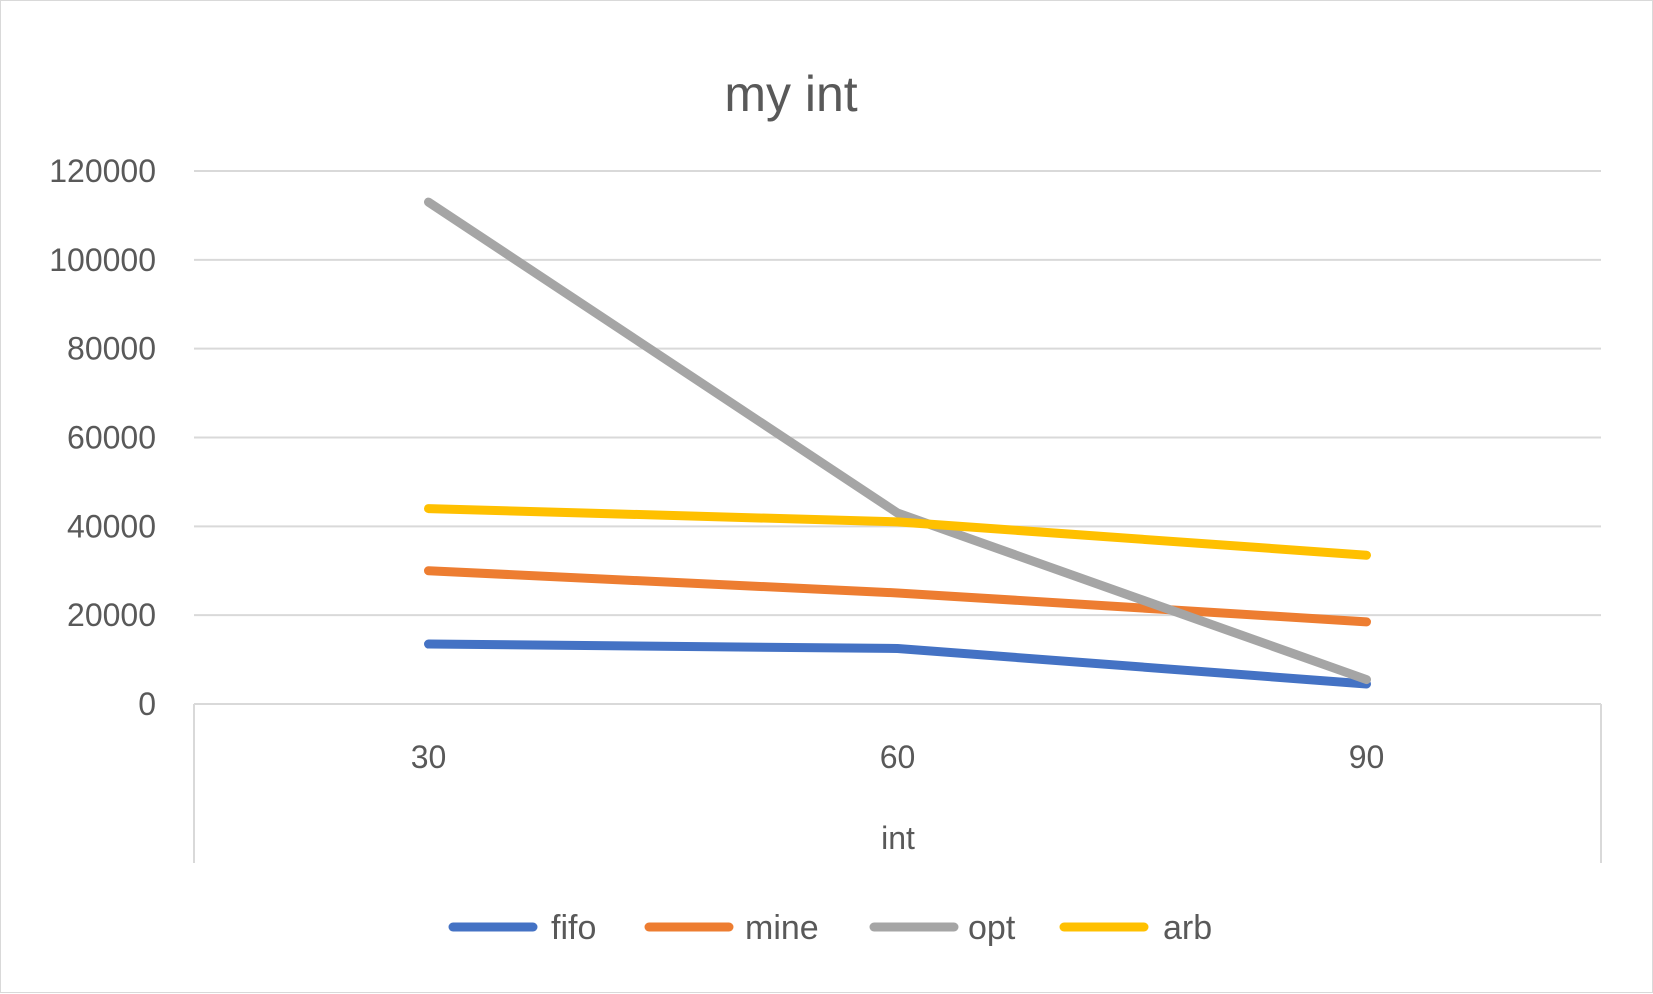  I want to click on y-tick-label: 20000, so click(111, 615).